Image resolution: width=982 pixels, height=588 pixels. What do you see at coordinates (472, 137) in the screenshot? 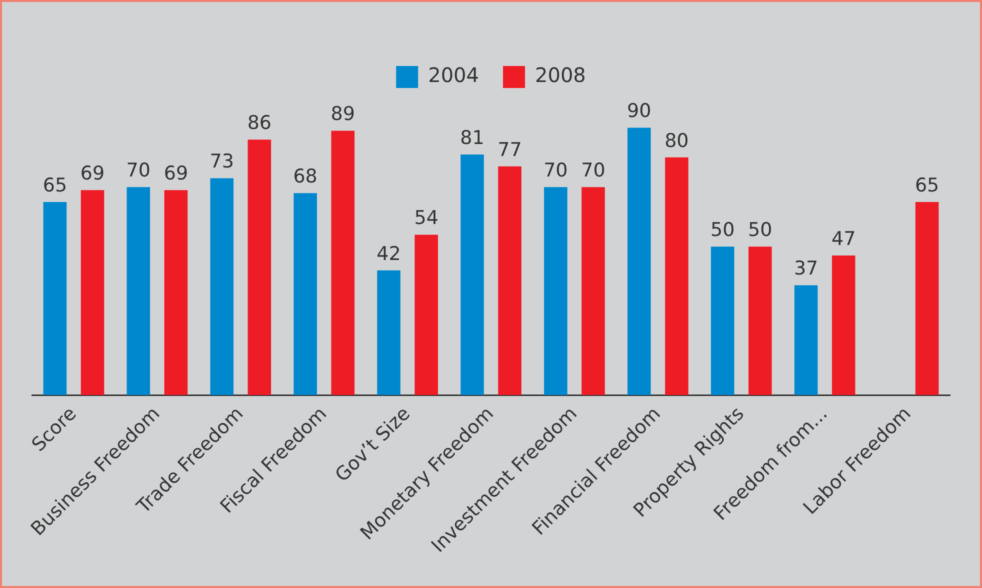
I see `data-label: 81` at bounding box center [472, 137].